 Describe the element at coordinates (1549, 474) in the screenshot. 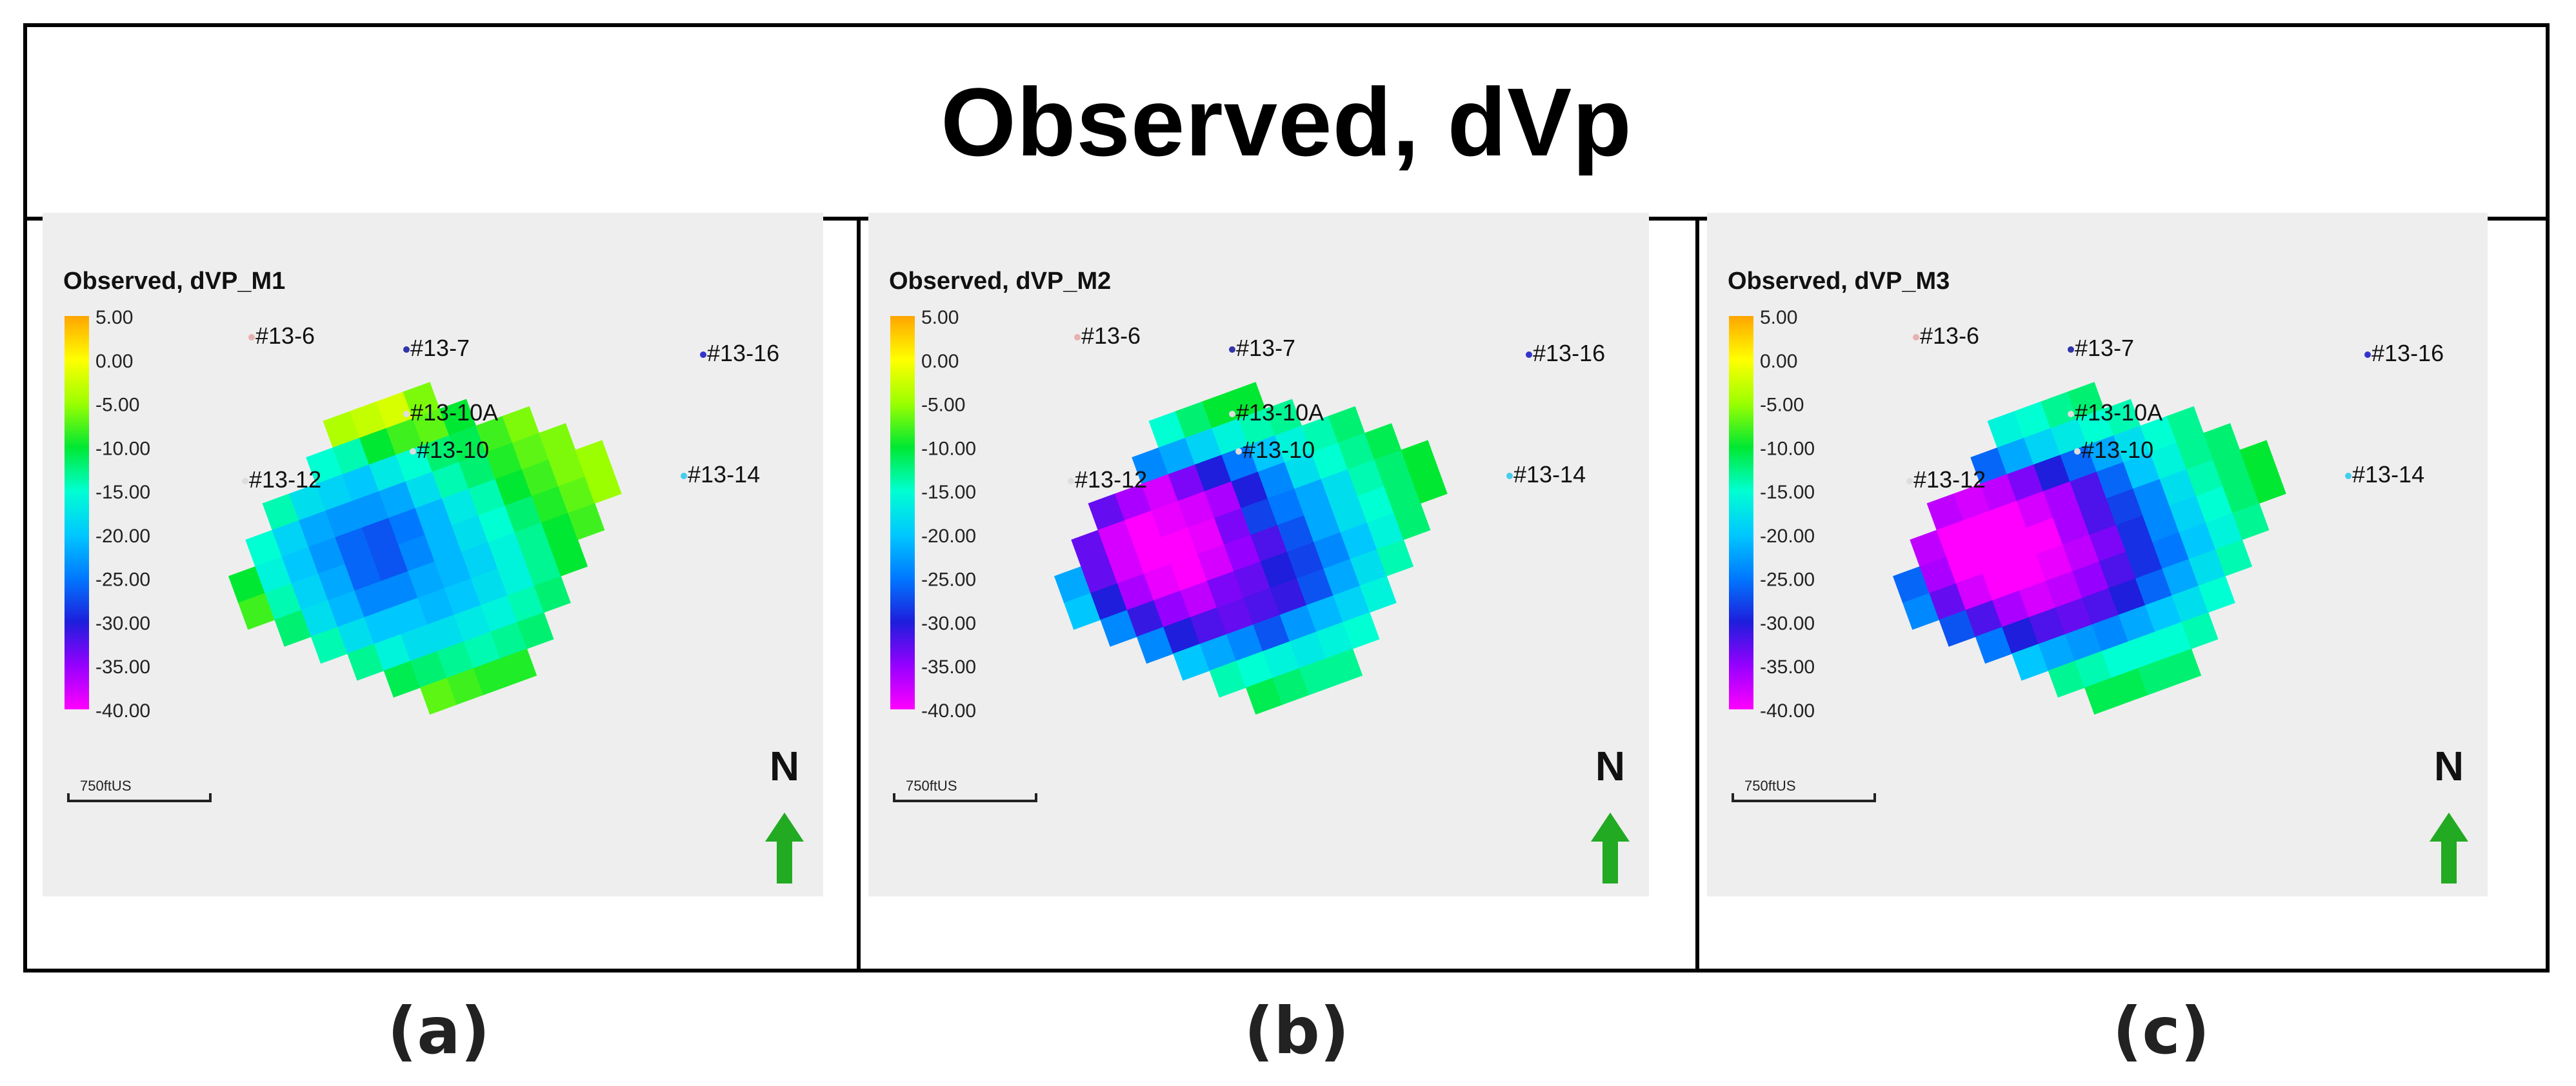

I see `well-label: #13-14` at that location.